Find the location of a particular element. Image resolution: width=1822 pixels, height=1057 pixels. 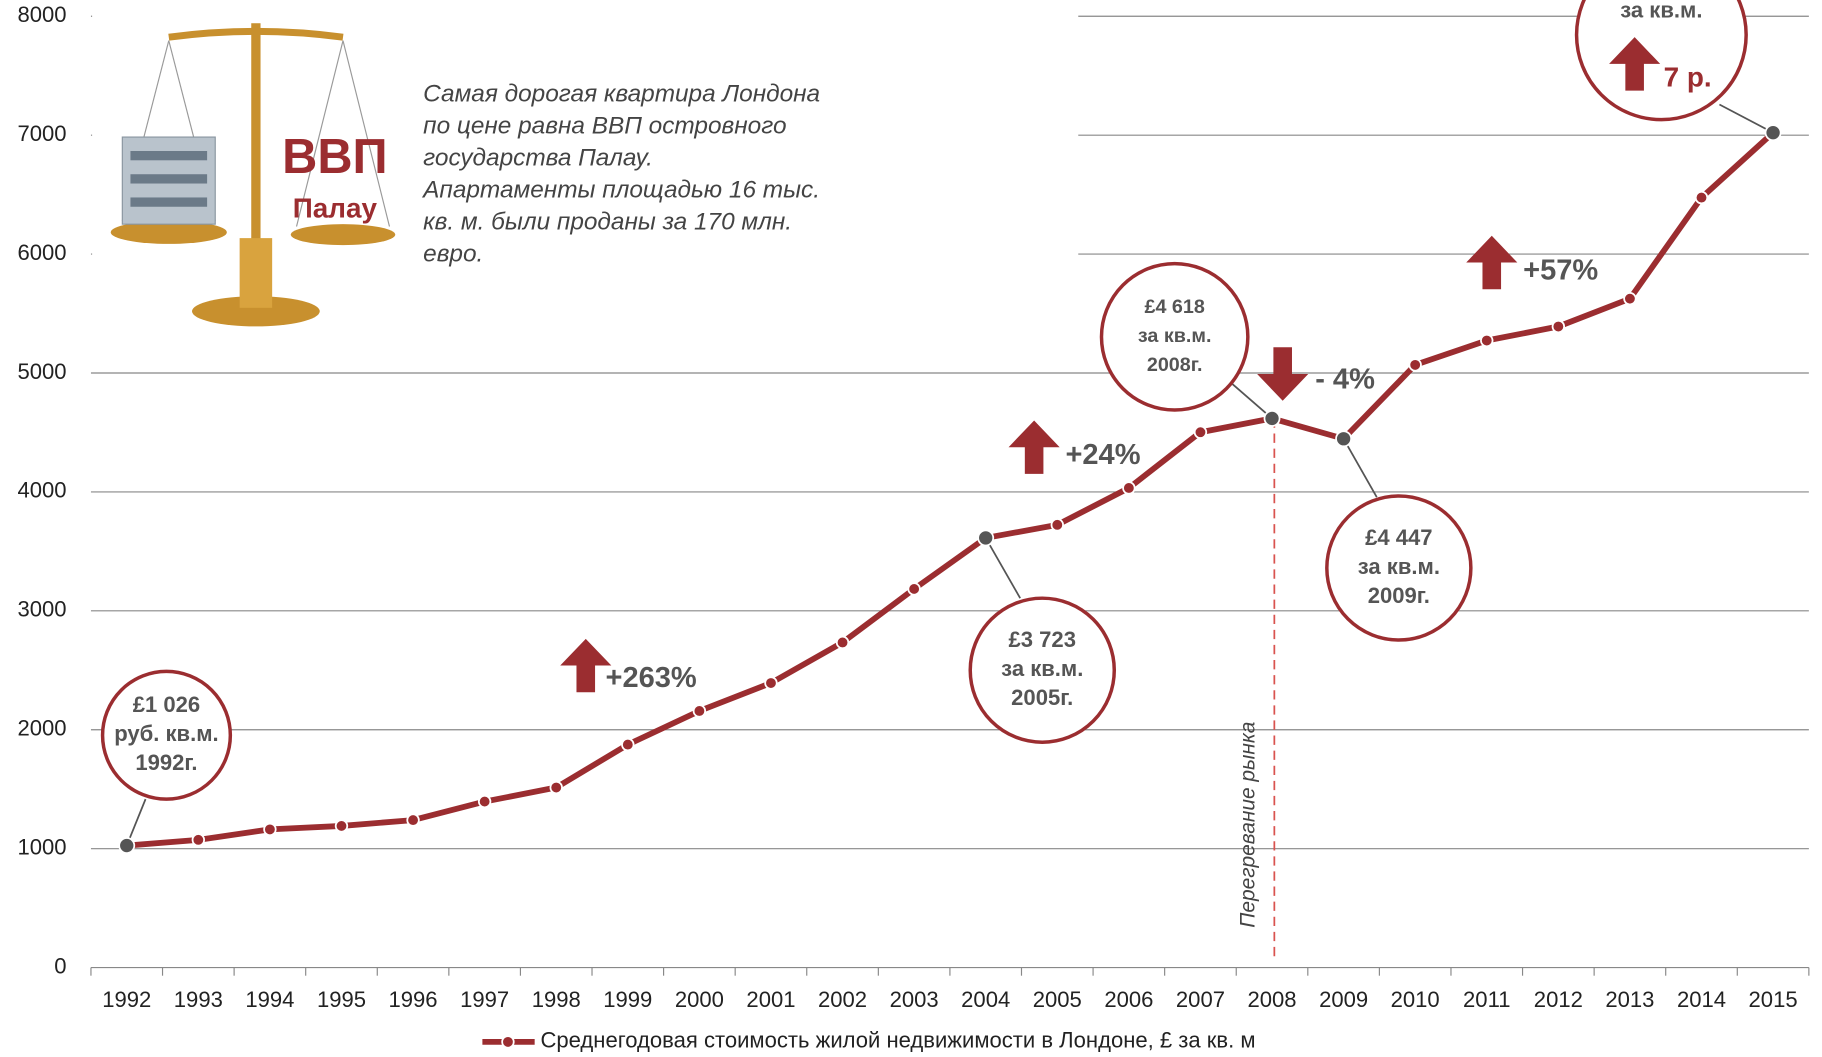

note-line: кв. м. были проданы за 170 млн. is located at coordinates (607, 221).